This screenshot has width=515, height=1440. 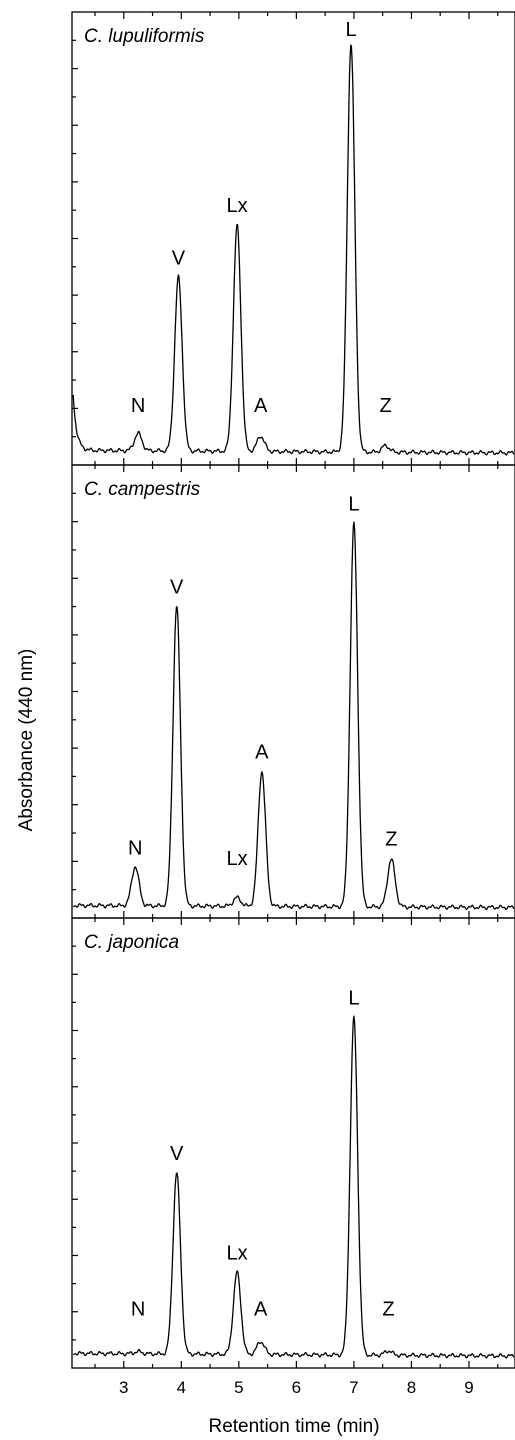 I want to click on panel-title: C. lupuliformis, so click(x=144, y=36).